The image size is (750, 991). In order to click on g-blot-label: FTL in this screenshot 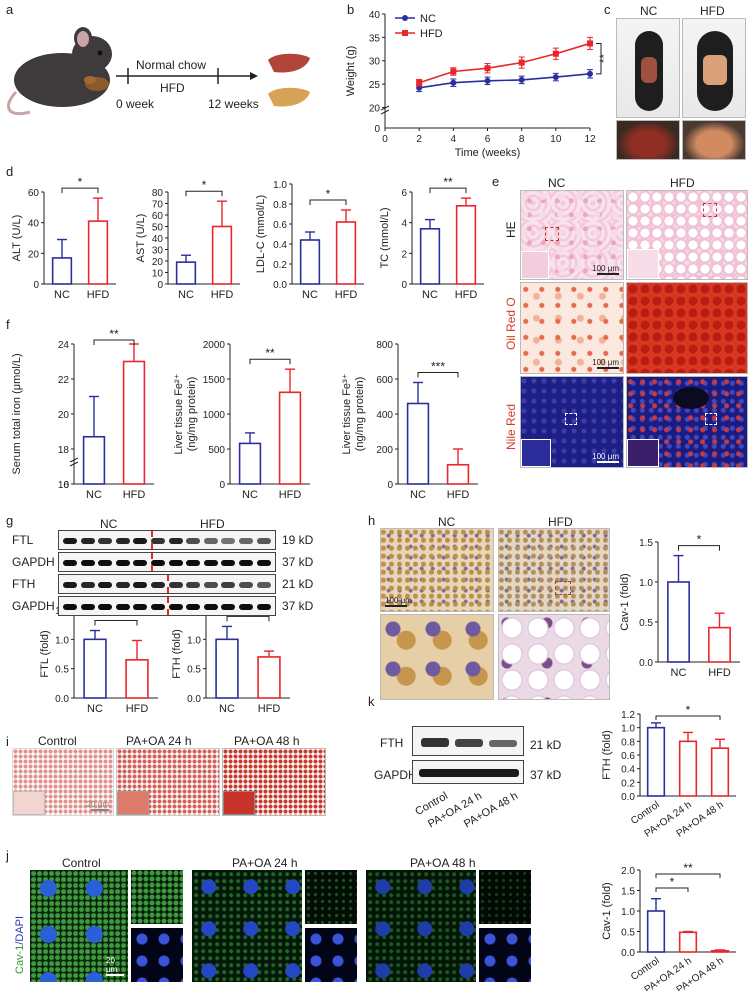, I will do `click(23, 540)`.